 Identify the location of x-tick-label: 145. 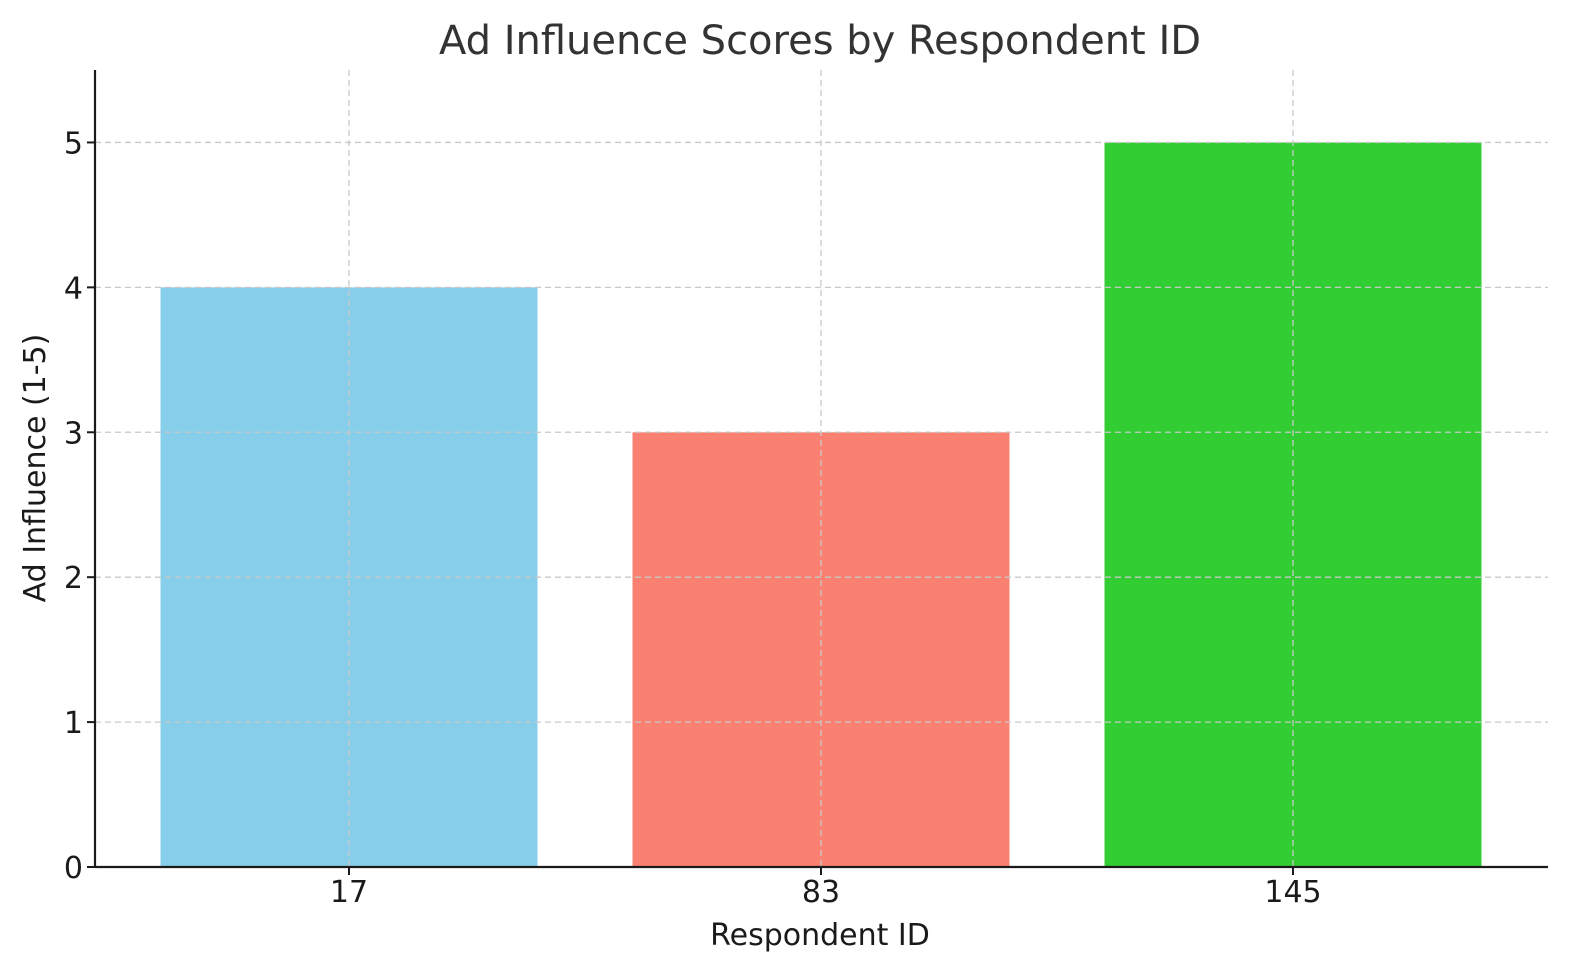
(1292, 892).